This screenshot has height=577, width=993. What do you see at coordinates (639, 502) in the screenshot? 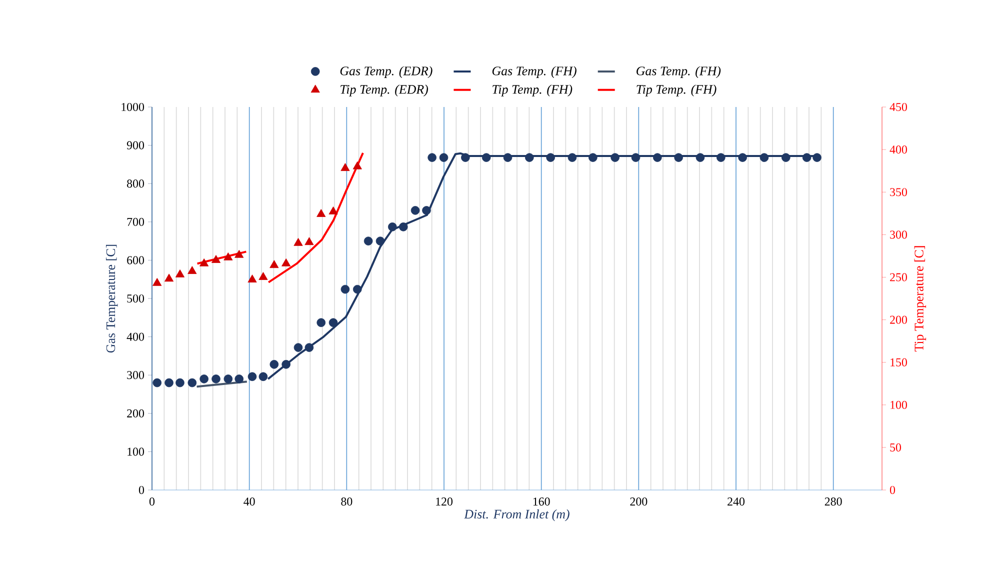
I see `x-tick-label: 200` at bounding box center [639, 502].